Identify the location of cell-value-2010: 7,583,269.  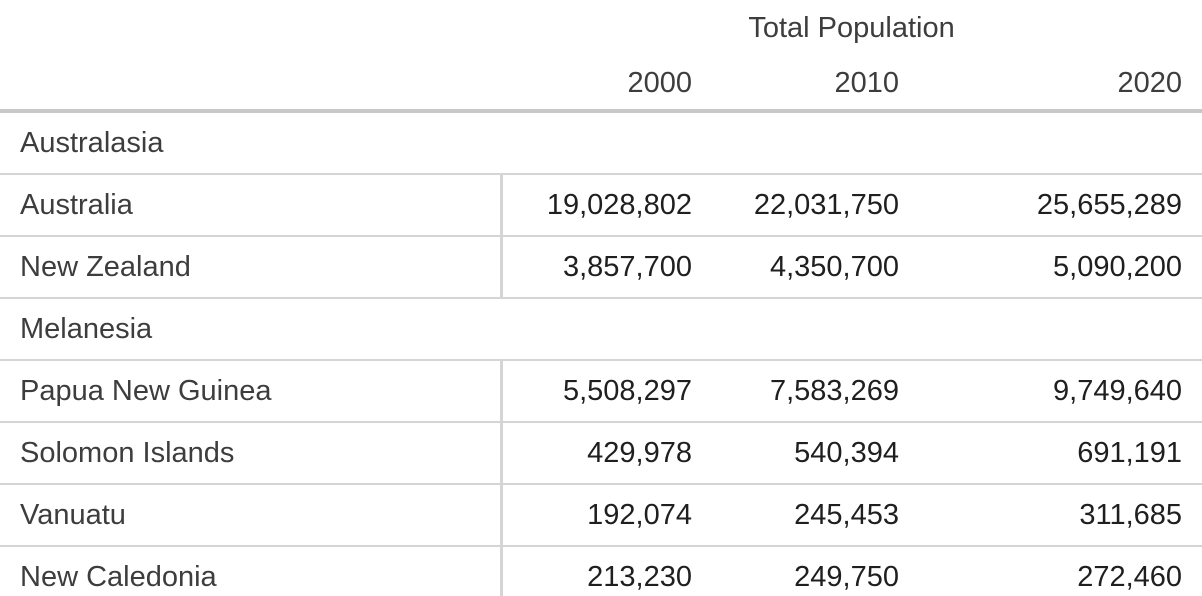
(809, 391).